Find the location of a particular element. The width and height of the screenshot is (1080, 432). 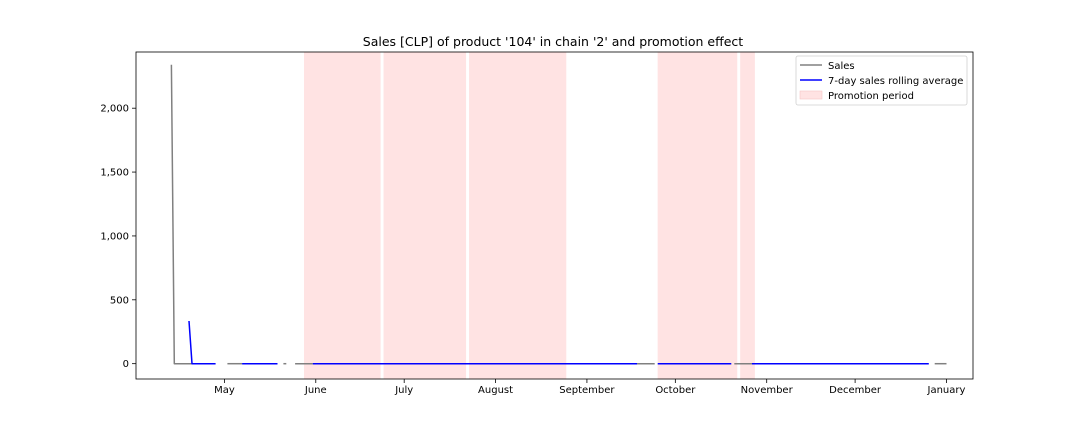

x-tick-label: June is located at coordinates (315, 390).